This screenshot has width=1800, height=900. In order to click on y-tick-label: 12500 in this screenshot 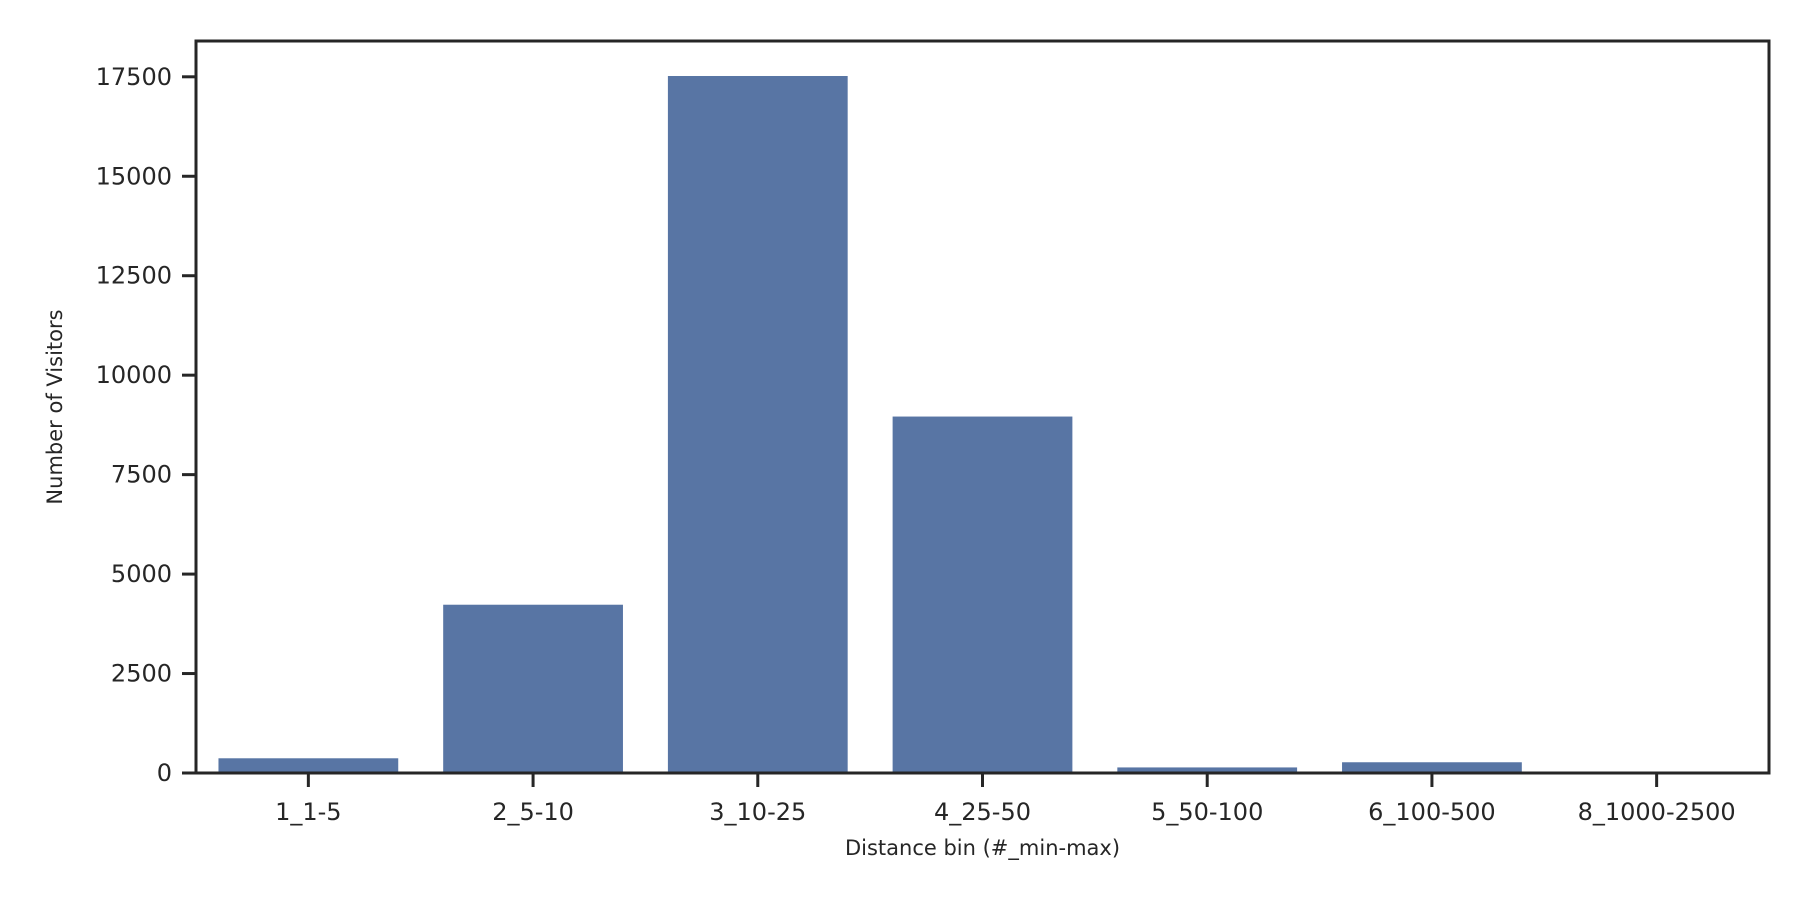, I will do `click(134, 276)`.